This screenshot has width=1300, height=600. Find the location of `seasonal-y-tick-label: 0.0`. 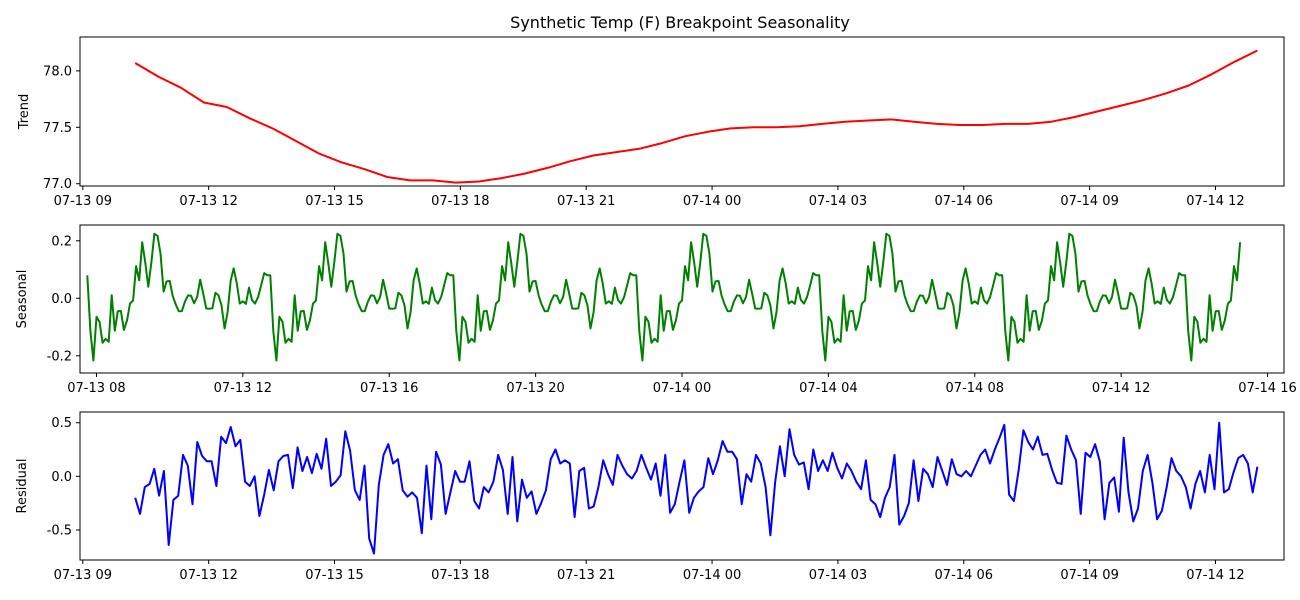

seasonal-y-tick-label: 0.0 is located at coordinates (61, 299).